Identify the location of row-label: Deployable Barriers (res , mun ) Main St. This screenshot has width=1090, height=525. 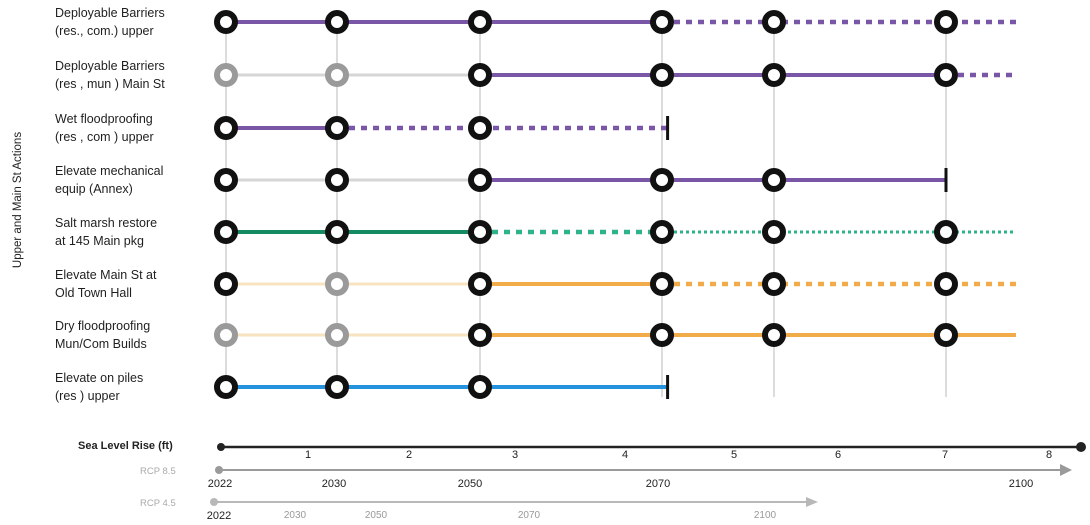
(110, 75).